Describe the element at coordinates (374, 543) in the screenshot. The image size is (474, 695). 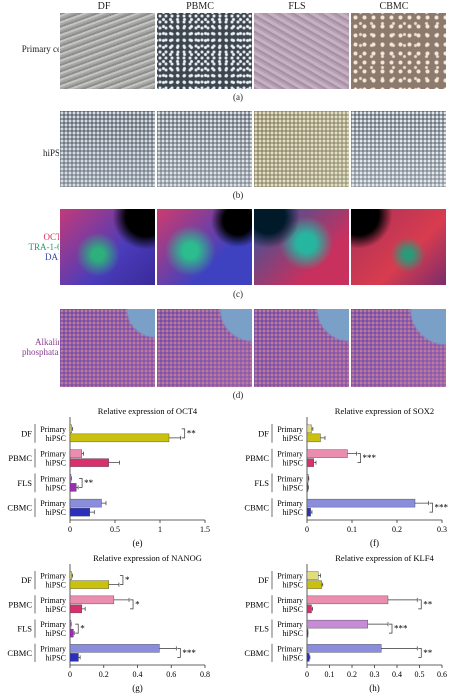
I see `sox2-panel-tag: (f)` at that location.